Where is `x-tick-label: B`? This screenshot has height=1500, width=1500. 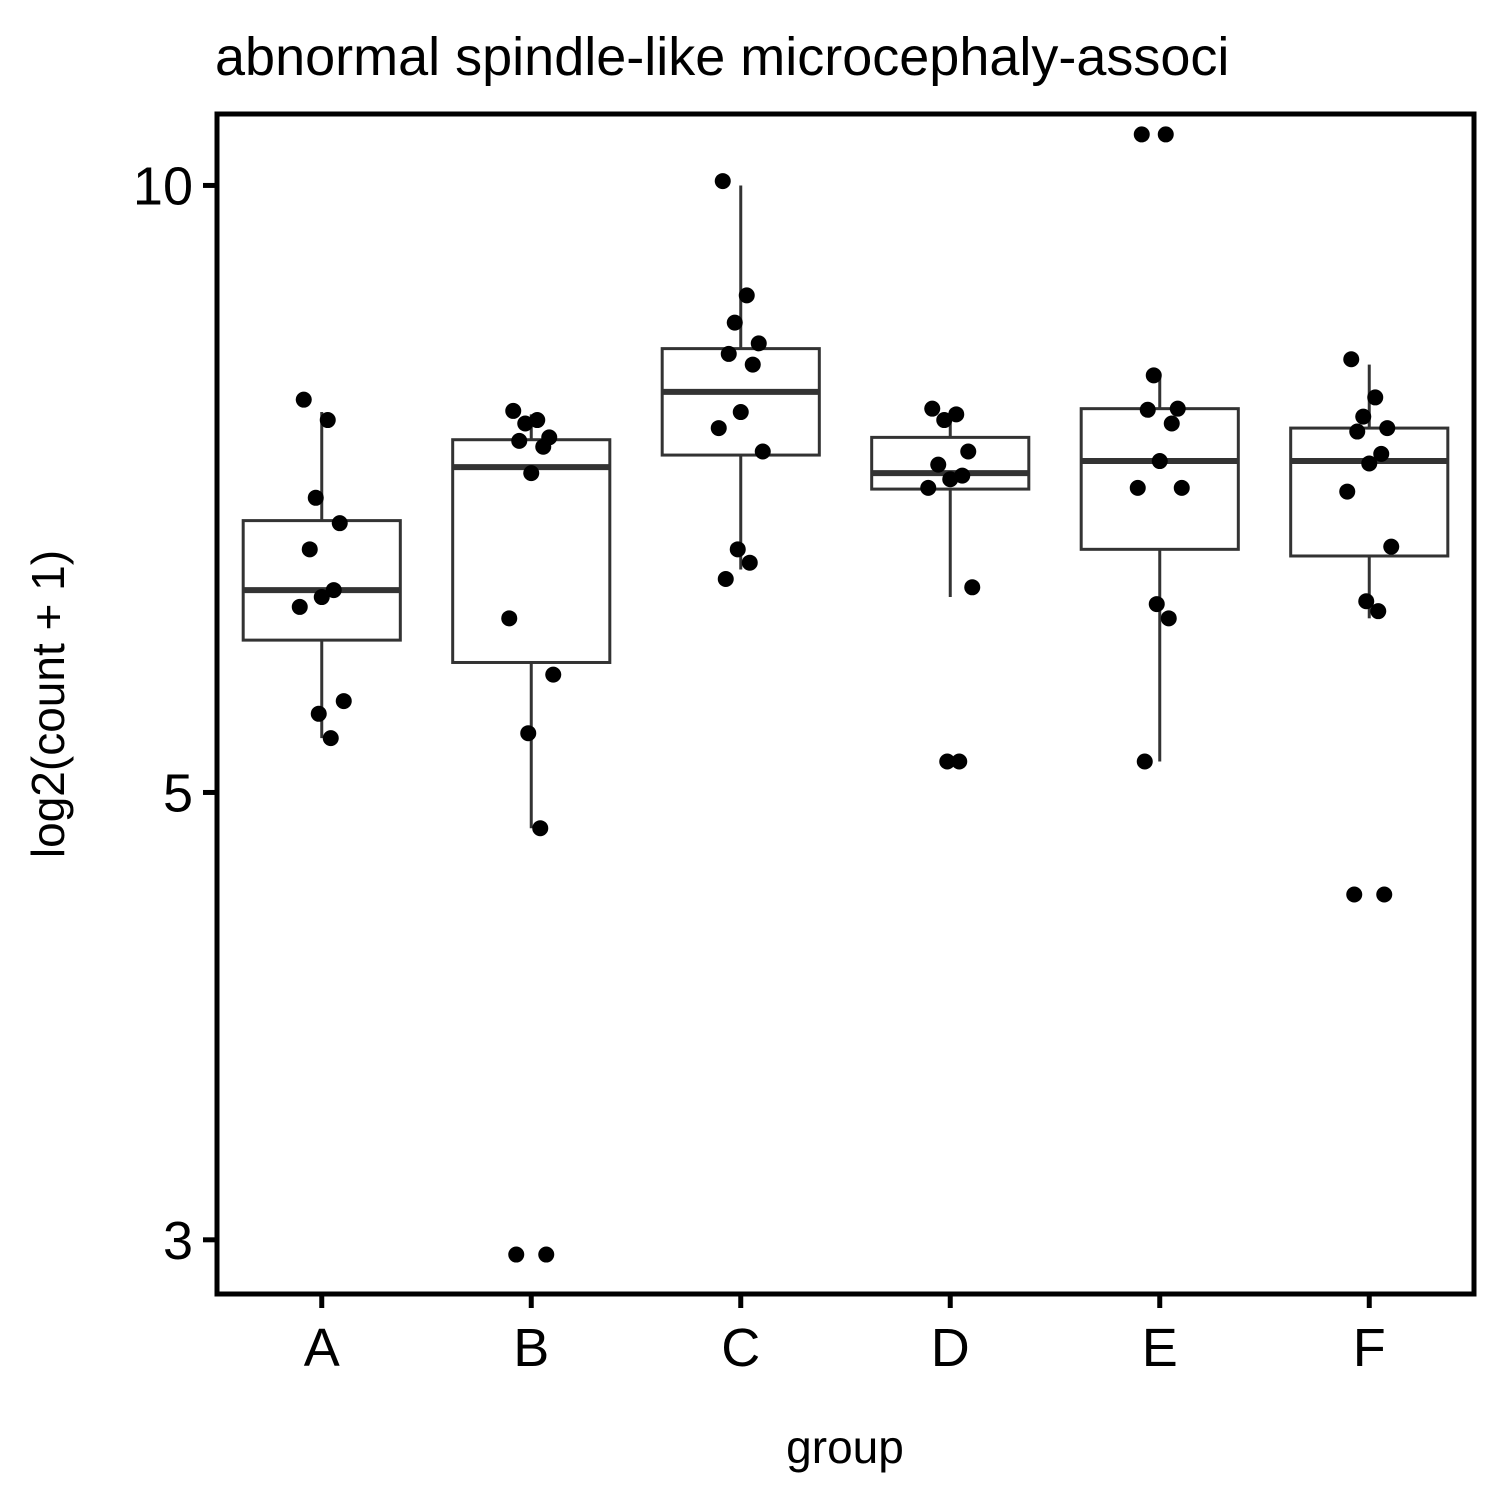 x-tick-label: B is located at coordinates (531, 1348).